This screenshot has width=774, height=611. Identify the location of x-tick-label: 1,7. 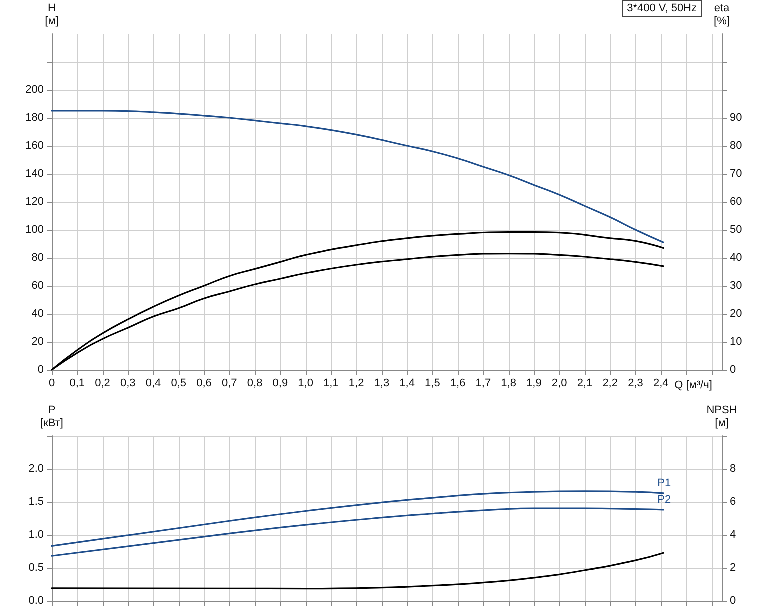
(484, 384).